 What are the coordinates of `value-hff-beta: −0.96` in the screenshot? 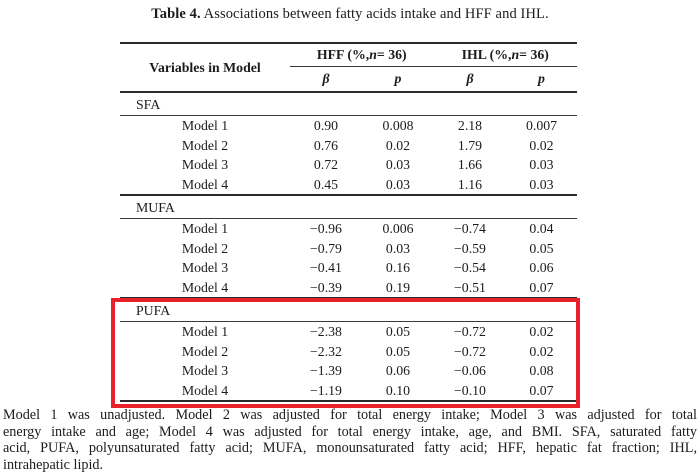 It's located at (326, 228).